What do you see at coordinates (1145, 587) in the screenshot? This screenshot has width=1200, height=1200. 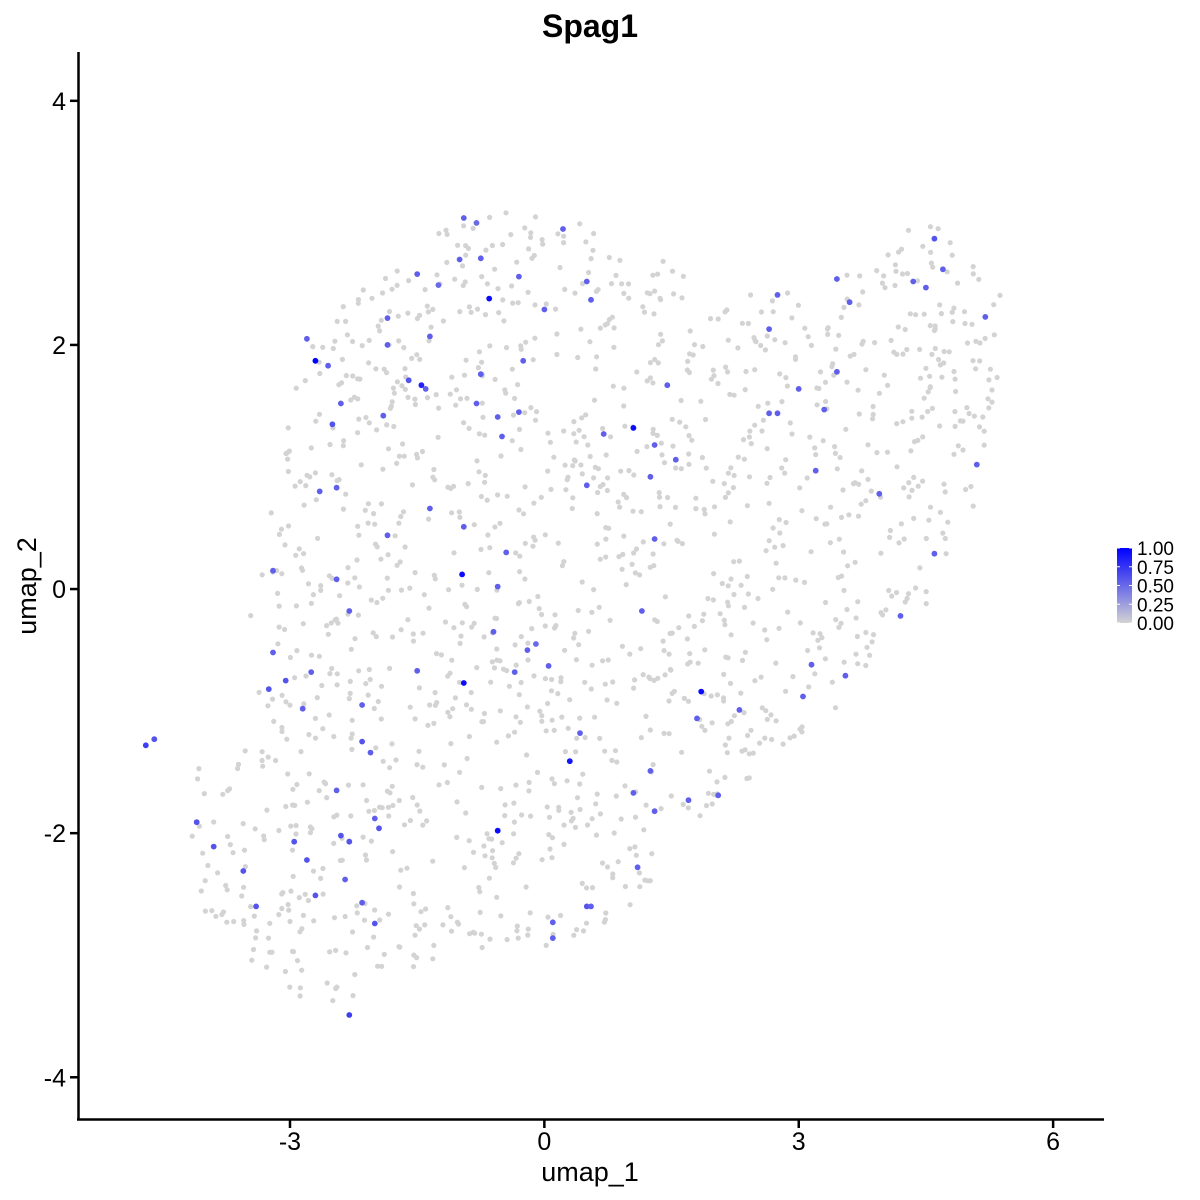 I see `colorbar-legend: 1.000.750.500.250.00` at bounding box center [1145, 587].